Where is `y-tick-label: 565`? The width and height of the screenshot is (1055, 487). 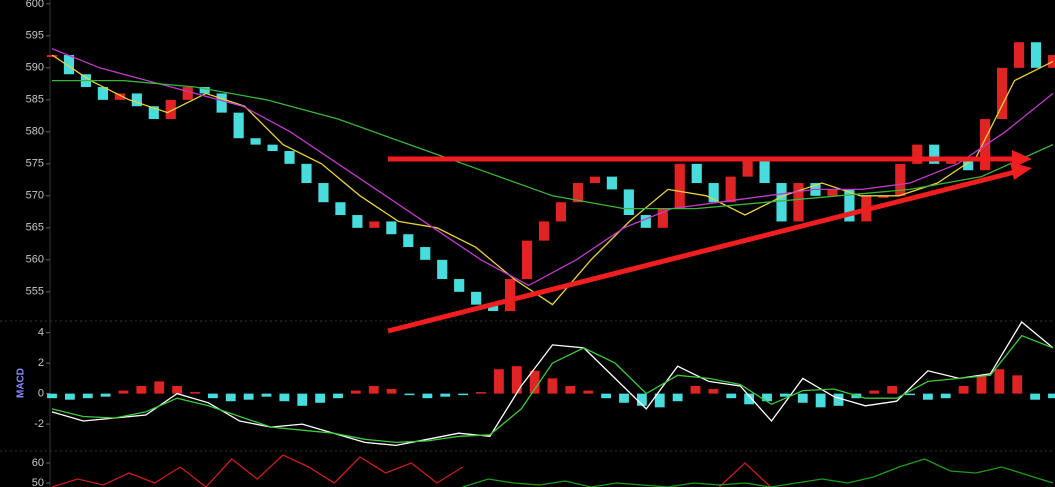 y-tick-label: 565 is located at coordinates (35, 228).